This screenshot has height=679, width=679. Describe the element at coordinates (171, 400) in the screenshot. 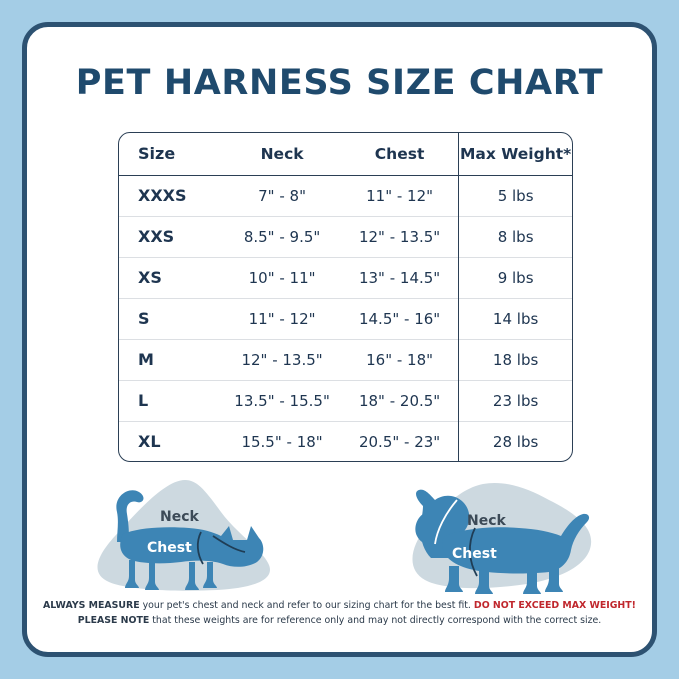

I see `cell-size: L` at that location.